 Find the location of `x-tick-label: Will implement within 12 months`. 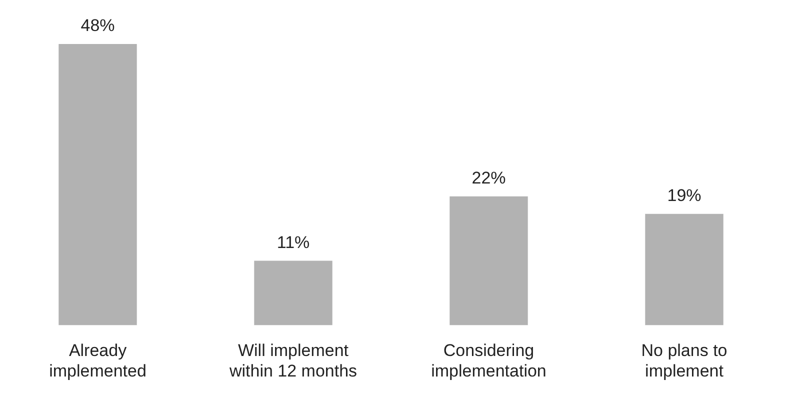

x-tick-label: Will implement within 12 months is located at coordinates (293, 360).